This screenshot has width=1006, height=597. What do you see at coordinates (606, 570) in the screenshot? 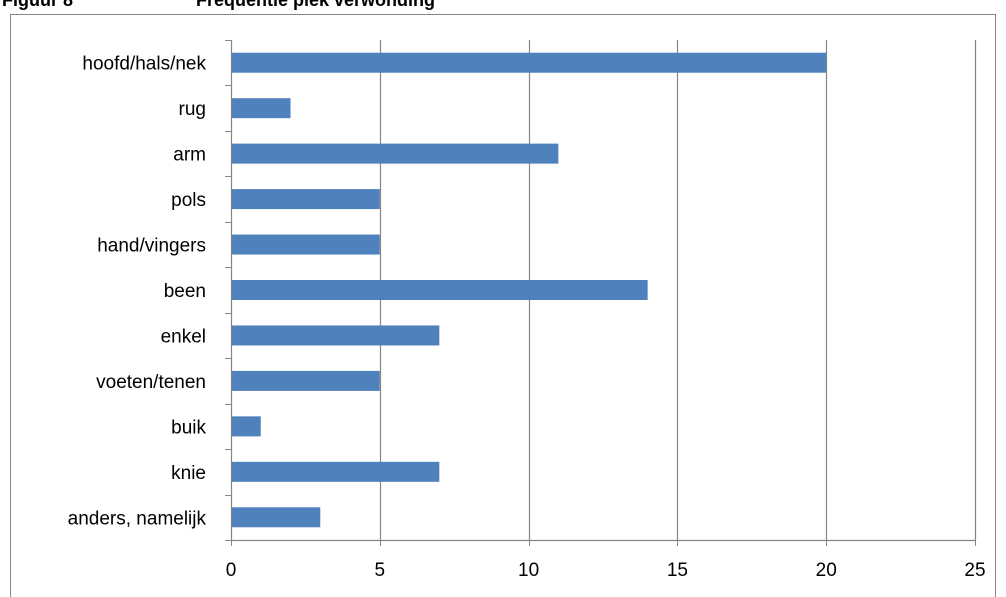
I see `tick-labels: 0 5 10 15 20 25` at bounding box center [606, 570].